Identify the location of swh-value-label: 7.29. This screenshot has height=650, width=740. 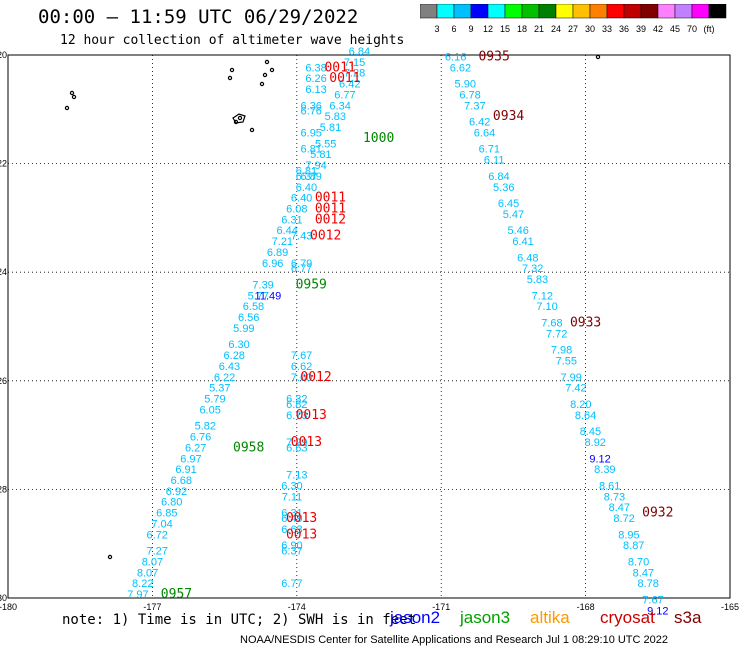
(296, 443).